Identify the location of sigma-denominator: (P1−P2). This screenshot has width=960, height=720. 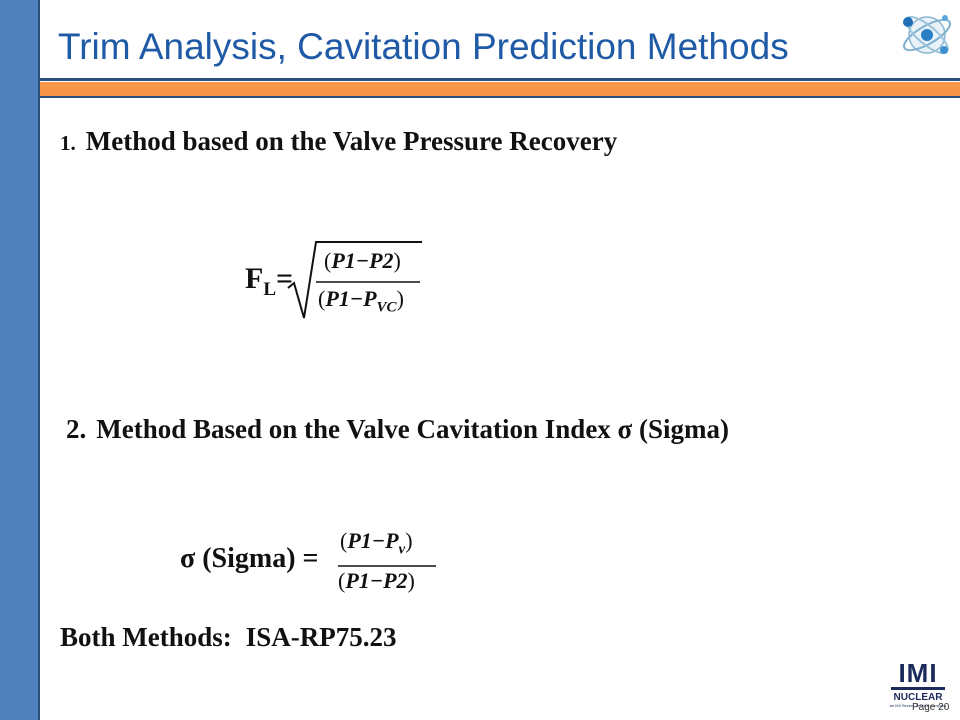
(376, 580).